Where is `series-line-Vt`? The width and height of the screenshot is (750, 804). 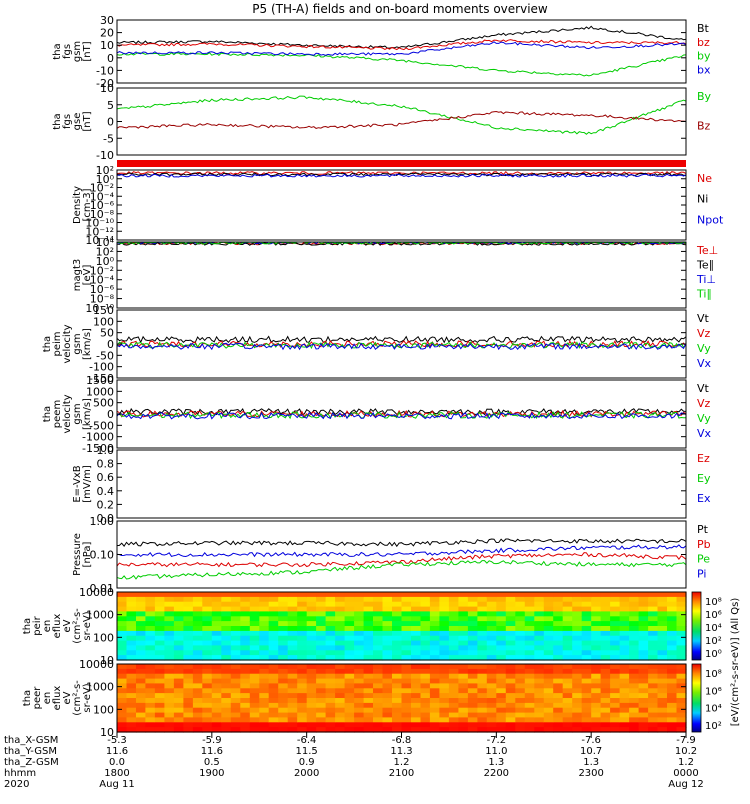 series-line-Vt is located at coordinates (401, 411).